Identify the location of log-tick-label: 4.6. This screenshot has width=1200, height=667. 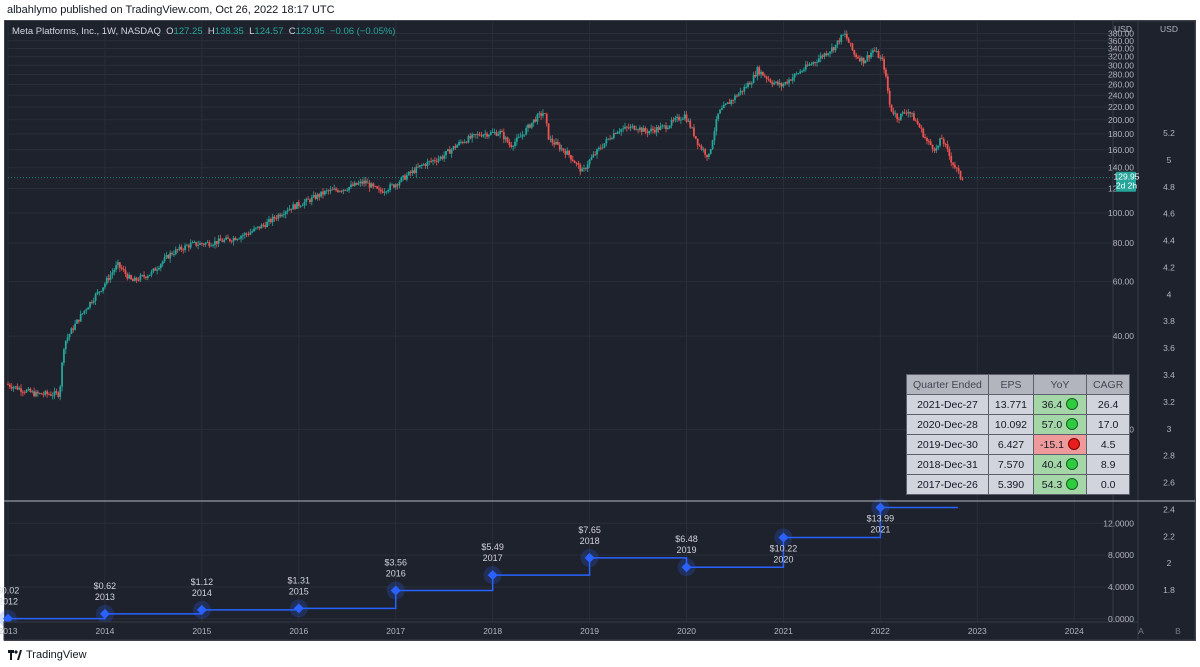
(1169, 214).